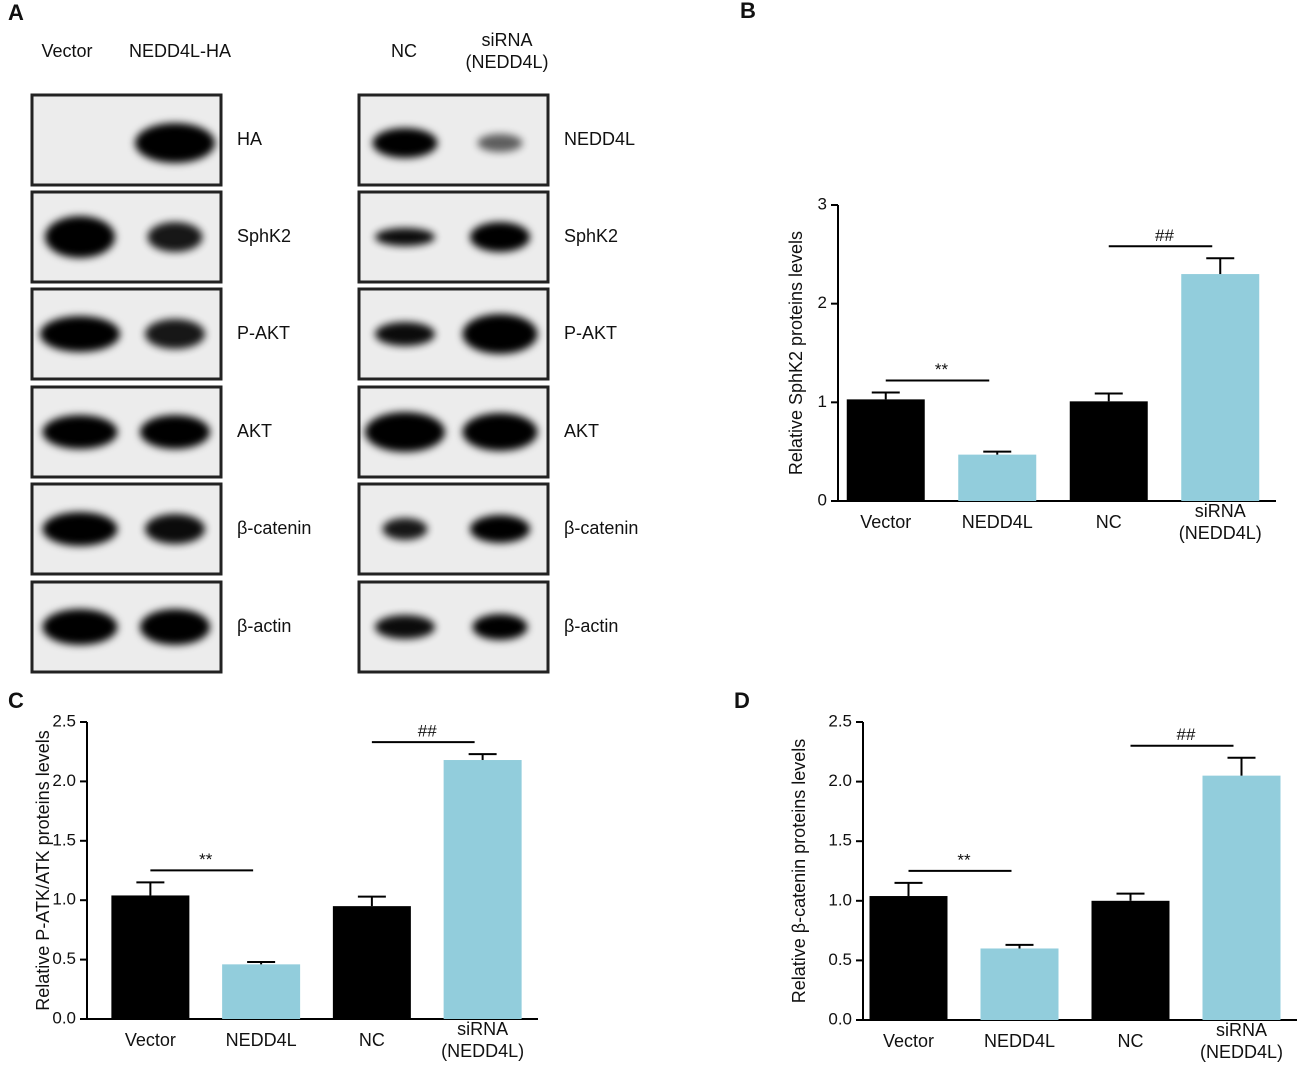 This screenshot has height=1081, width=1300. What do you see at coordinates (799, 871) in the screenshot?
I see `y-axis-label: Relative β-catenin proteins levels` at bounding box center [799, 871].